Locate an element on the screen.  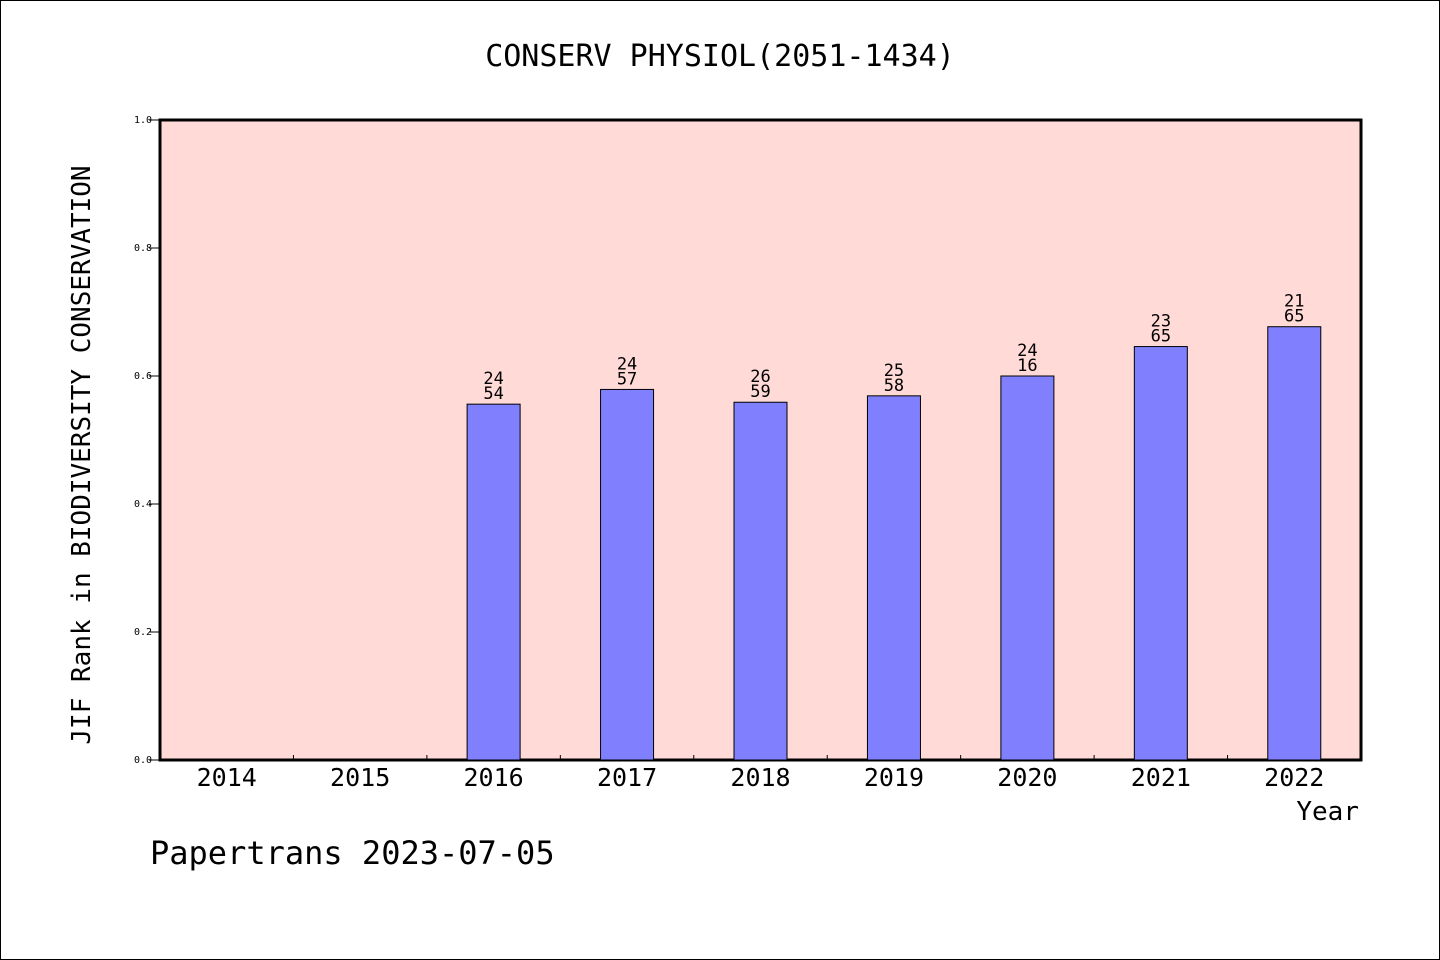
y-tick-label: 0.0 is located at coordinates (143, 760).